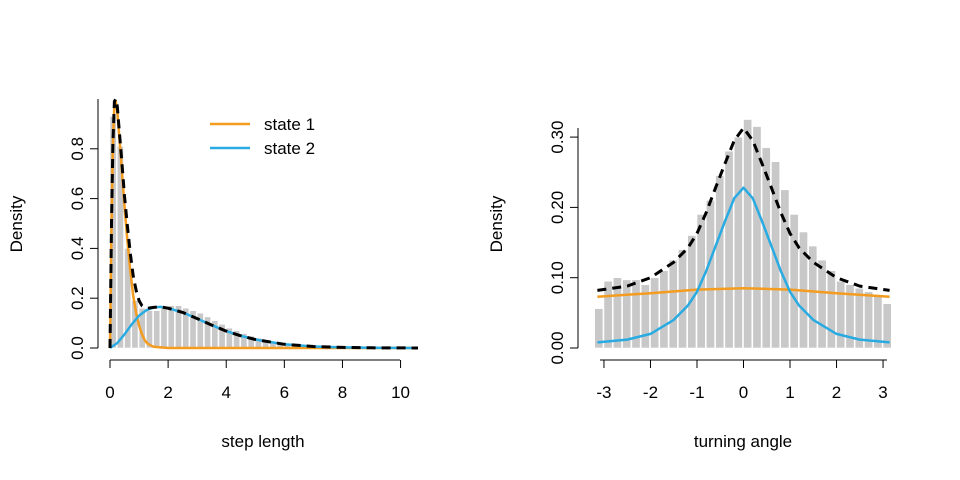 The width and height of the screenshot is (960, 480). Describe the element at coordinates (557, 277) in the screenshot. I see `y-tick-label: 0.10` at that location.